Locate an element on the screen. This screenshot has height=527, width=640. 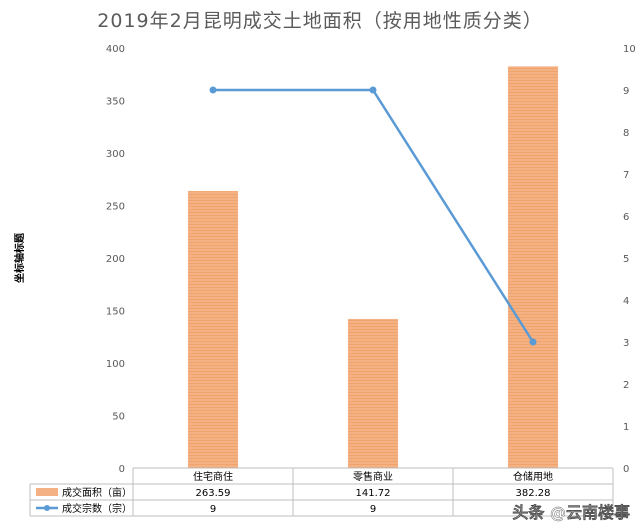
y-tick-label: 350 is located at coordinates (115, 102).